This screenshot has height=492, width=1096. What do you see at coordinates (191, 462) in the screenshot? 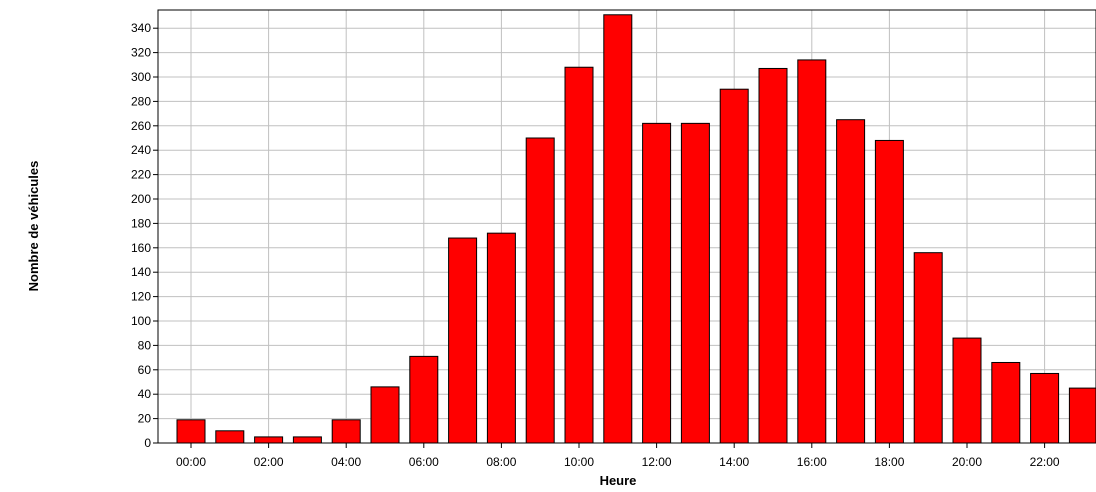
I see `x-tick-label: 00:00` at bounding box center [191, 462].